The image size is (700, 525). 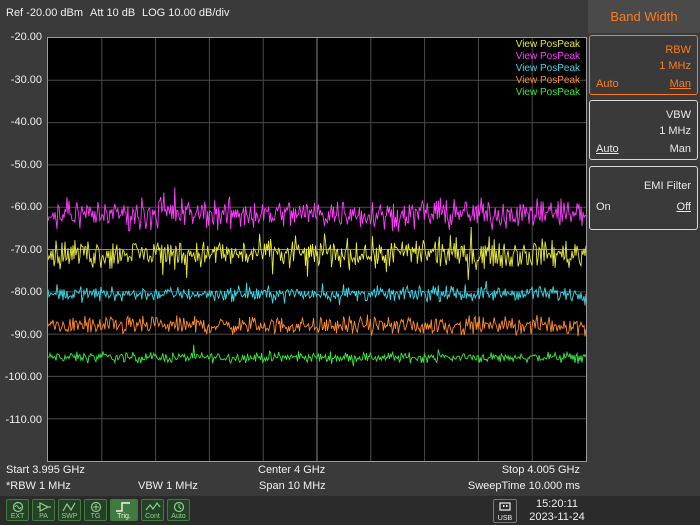 I want to click on rbw-man: Man, so click(x=680, y=84).